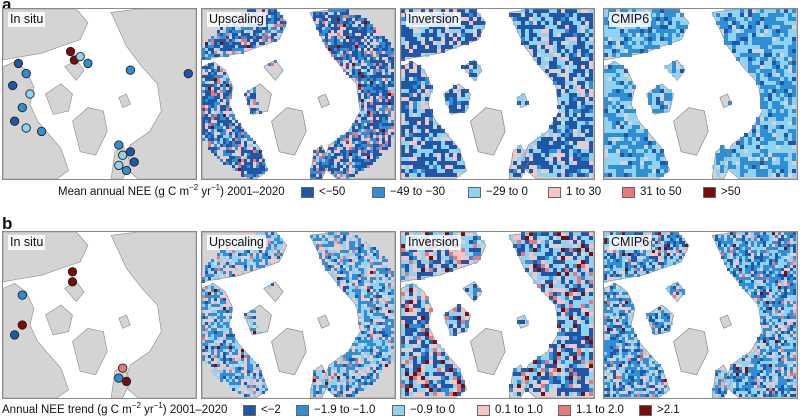 The height and width of the screenshot is (420, 800). I want to click on site-marker, so click(22, 325).